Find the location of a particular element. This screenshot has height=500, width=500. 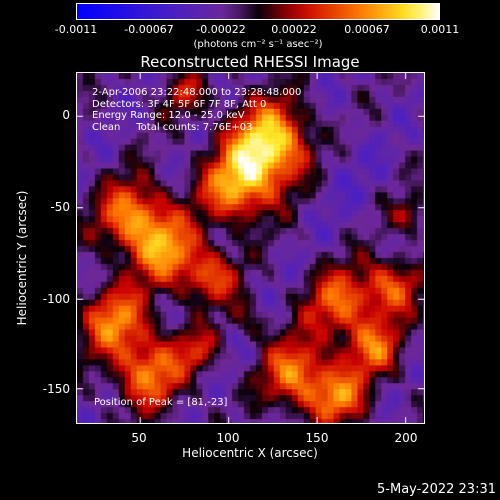

colorbar-tick: -0.00067 is located at coordinates (149, 29).